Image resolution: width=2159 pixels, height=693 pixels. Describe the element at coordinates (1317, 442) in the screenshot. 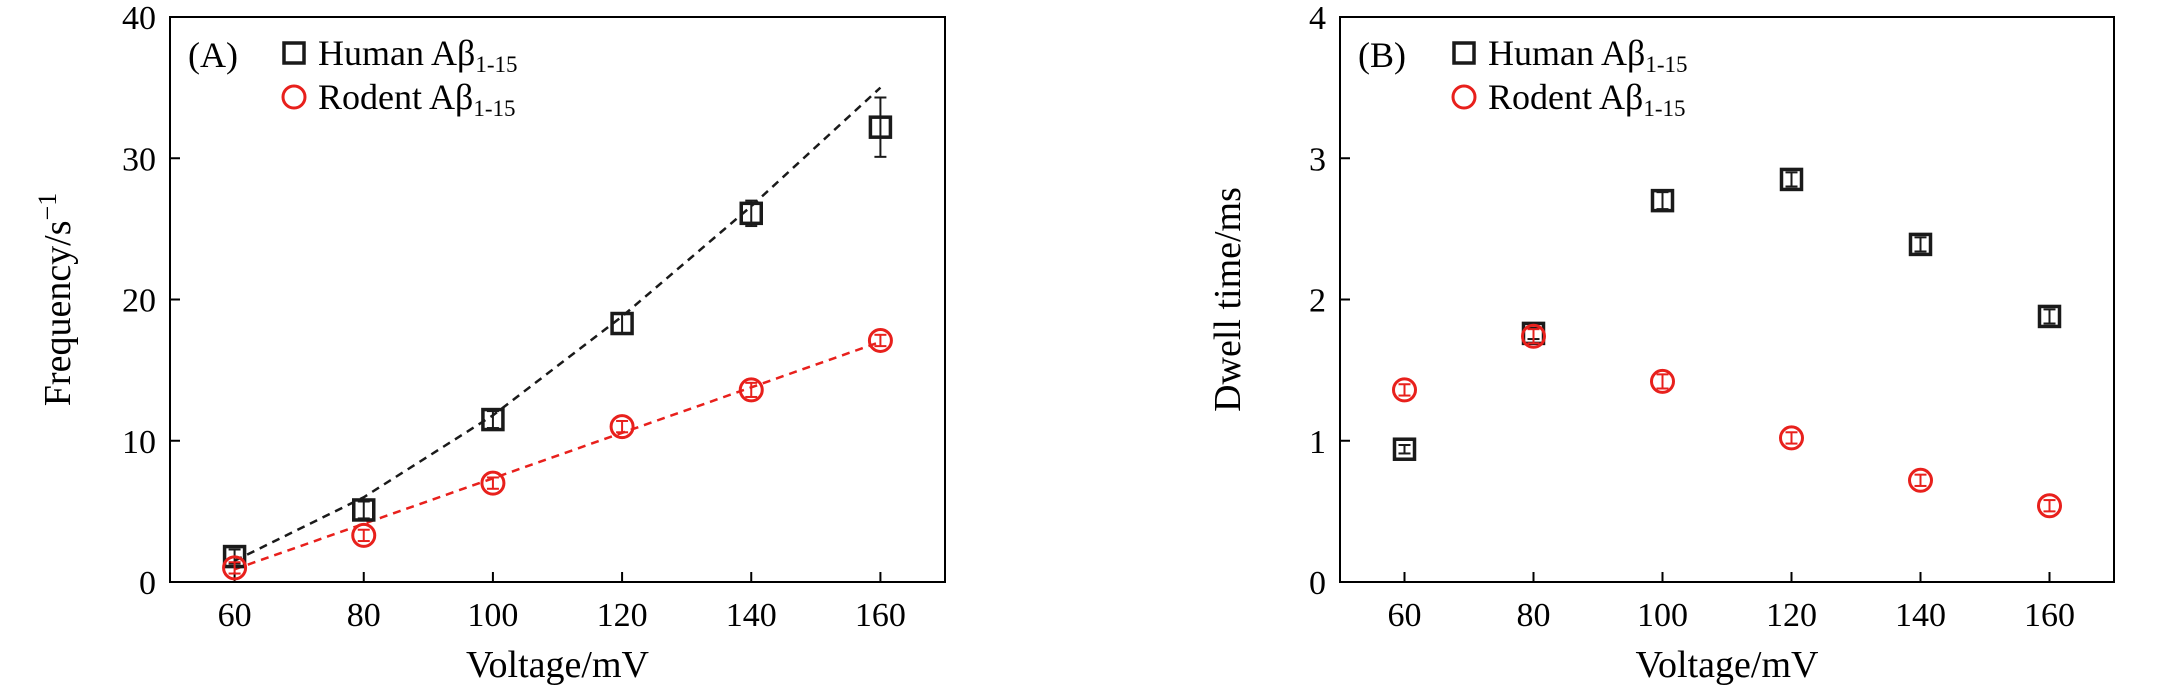

I see `y-tick-label: 1` at that location.